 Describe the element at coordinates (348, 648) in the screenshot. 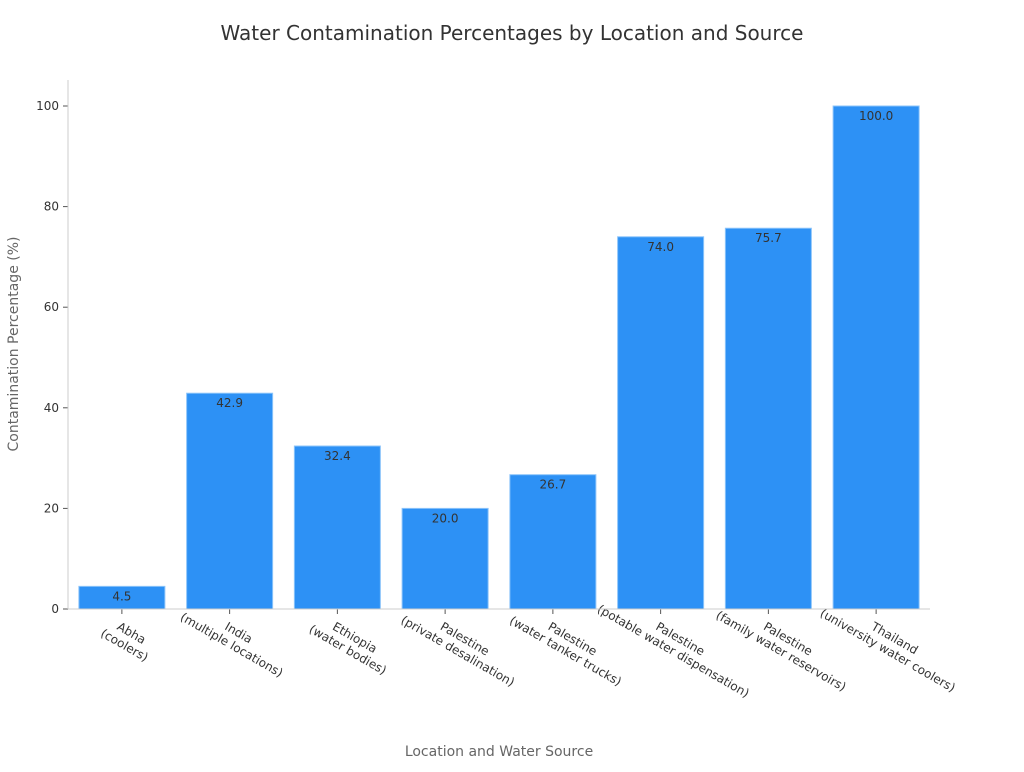

I see `x-tick-label: Ethiopia(water bodies)` at that location.